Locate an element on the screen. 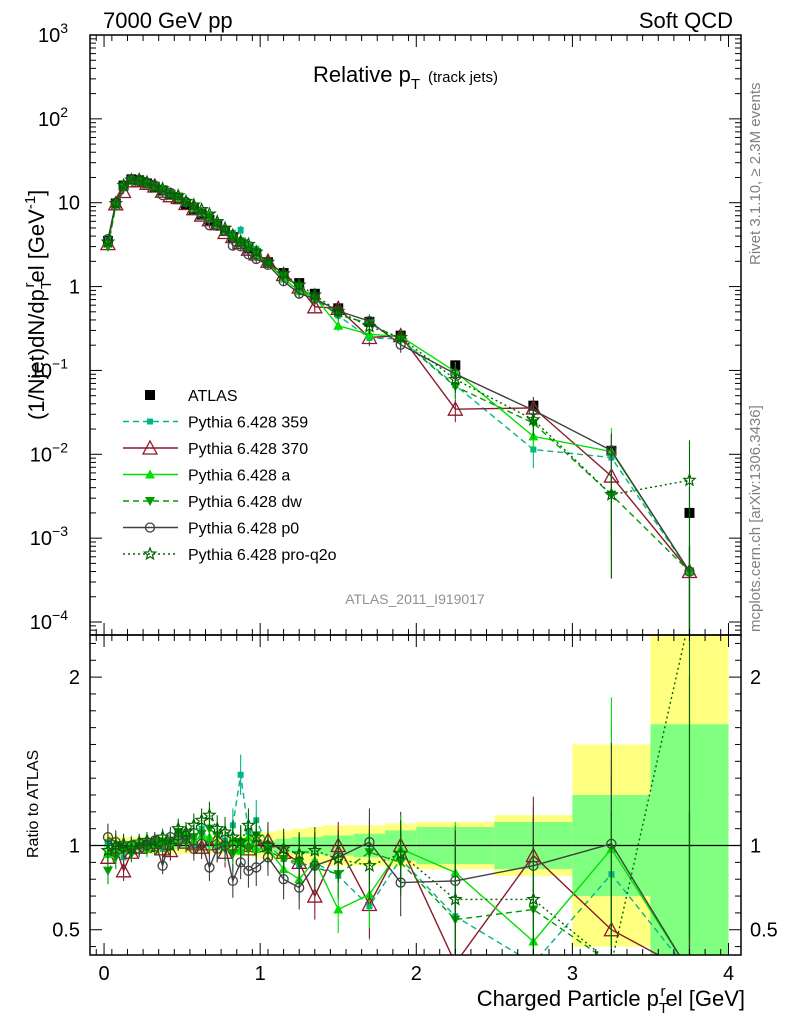 Image resolution: width=786 pixels, height=1024 pixels. x-tick-label: 0 is located at coordinates (103, 974).